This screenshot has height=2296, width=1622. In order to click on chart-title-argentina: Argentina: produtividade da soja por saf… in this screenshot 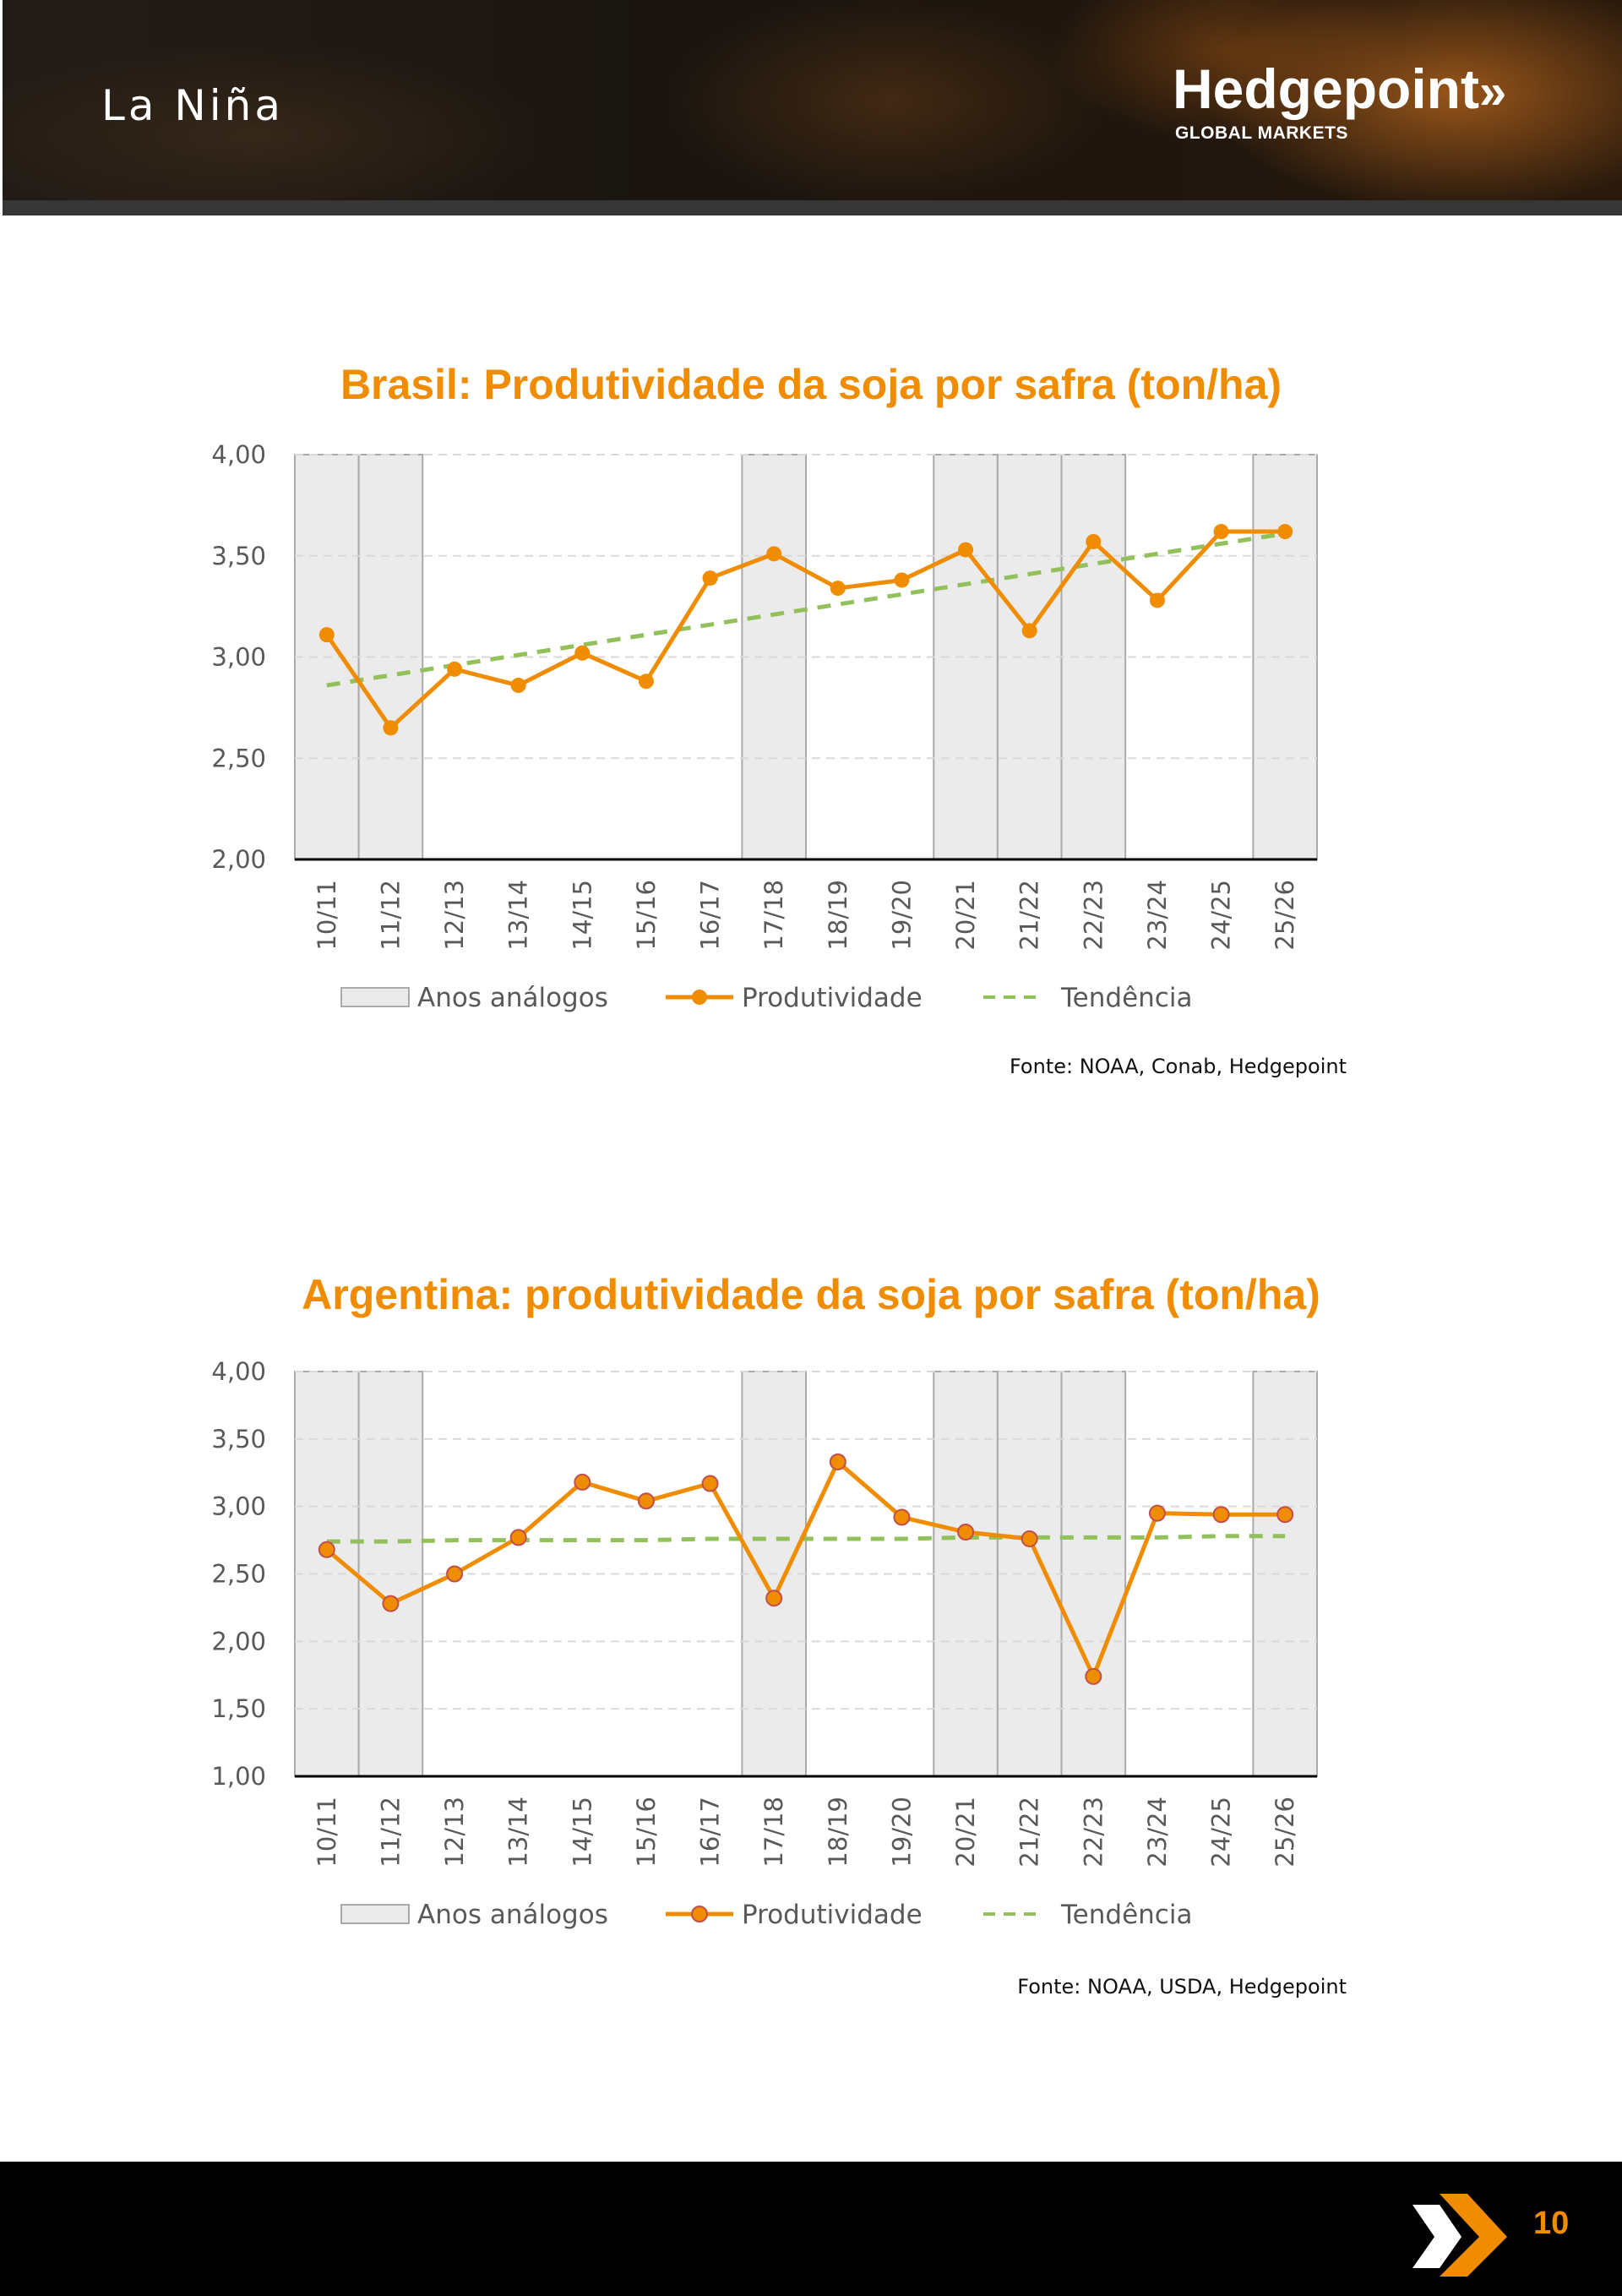, I will do `click(811, 1294)`.